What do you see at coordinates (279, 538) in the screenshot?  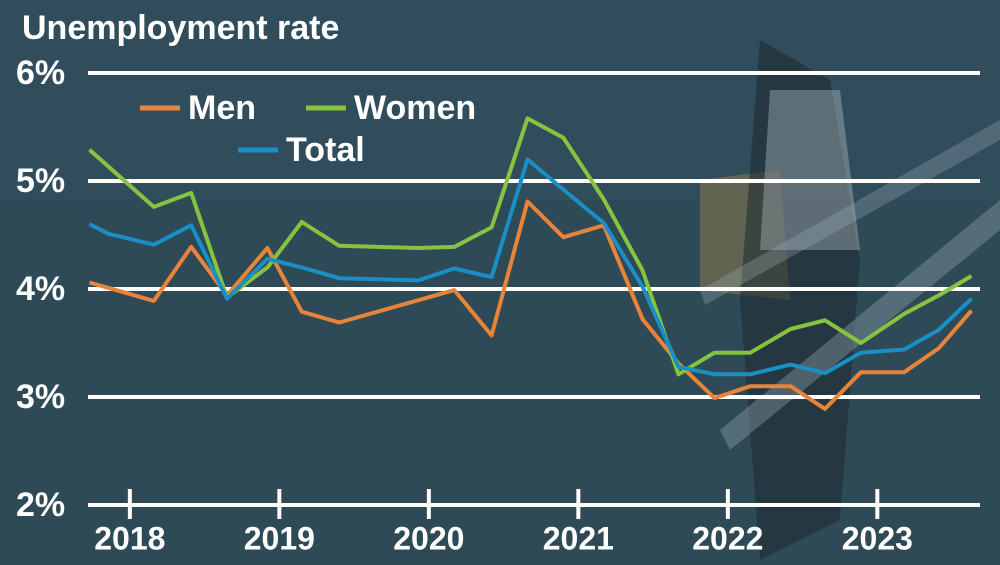 I see `x-tick-label: 2019` at bounding box center [279, 538].